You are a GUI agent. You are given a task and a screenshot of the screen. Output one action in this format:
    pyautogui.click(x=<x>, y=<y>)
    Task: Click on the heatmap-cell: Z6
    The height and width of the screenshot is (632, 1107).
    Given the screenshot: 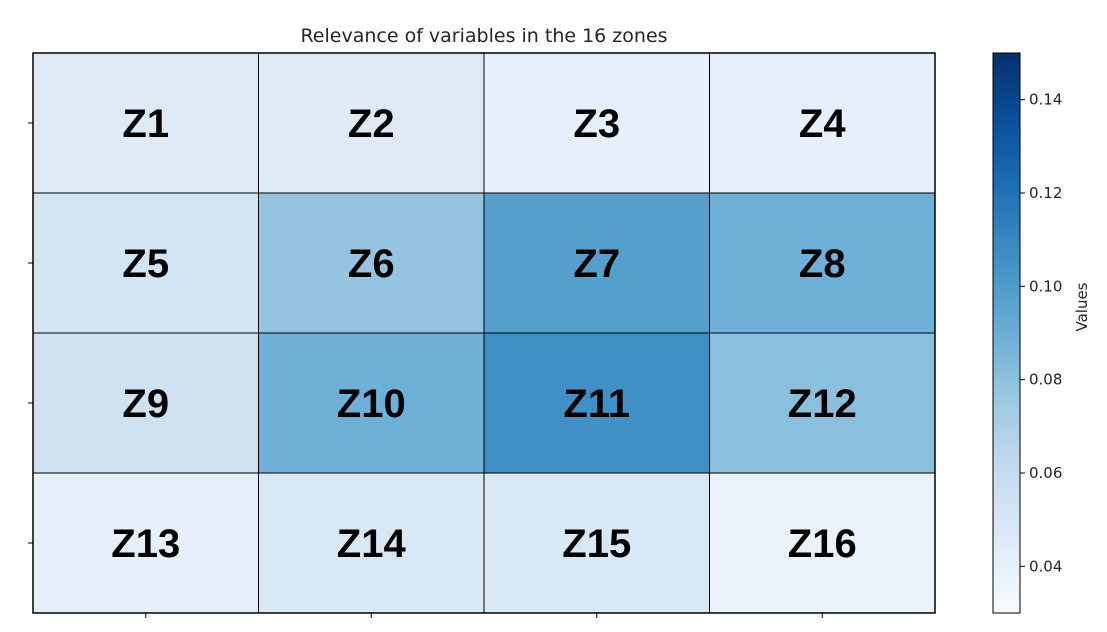 What is the action you would take?
    pyautogui.click(x=371, y=263)
    